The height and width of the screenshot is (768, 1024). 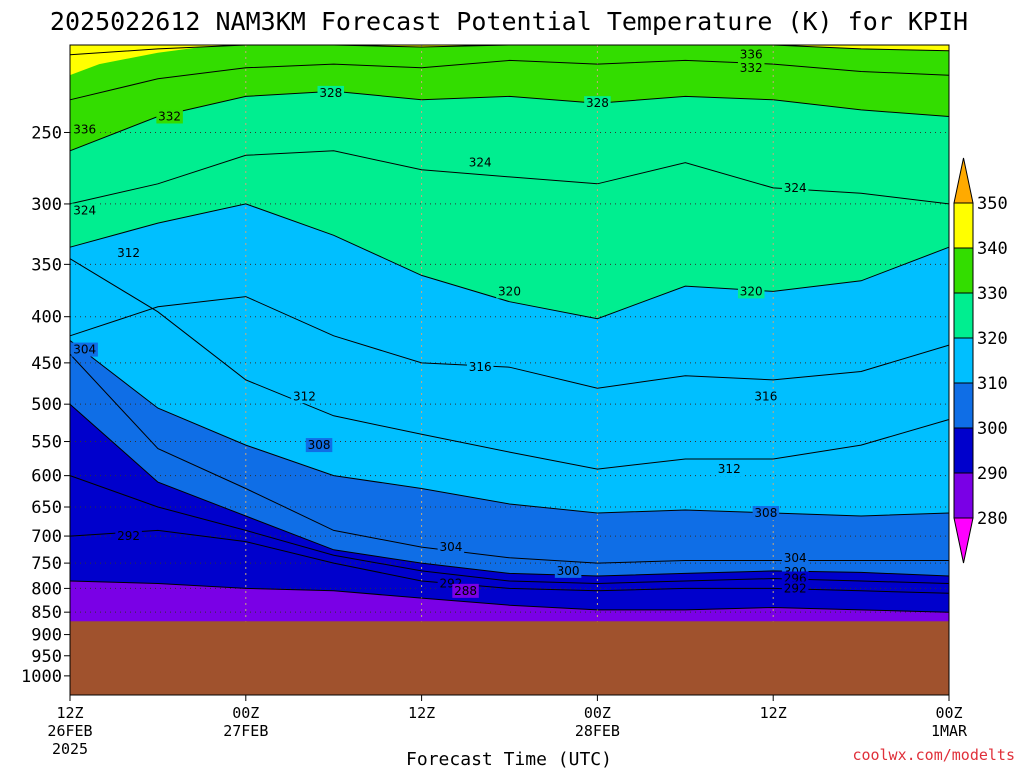 I want to click on contour-label: 320, so click(x=751, y=291).